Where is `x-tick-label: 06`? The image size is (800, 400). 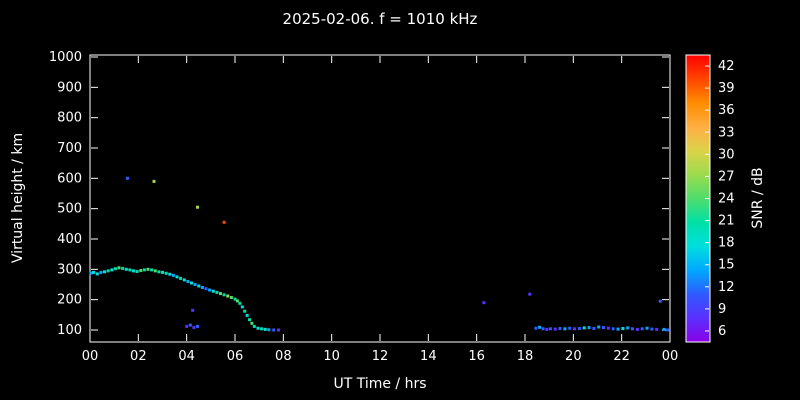
x-tick-label: 06 is located at coordinates (235, 356).